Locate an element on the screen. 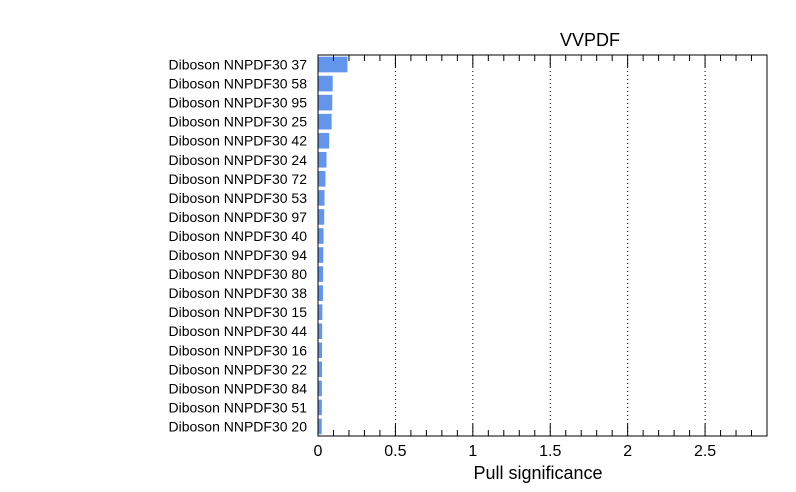  category-label: Diboson NNPDF30 44 is located at coordinates (237, 331).